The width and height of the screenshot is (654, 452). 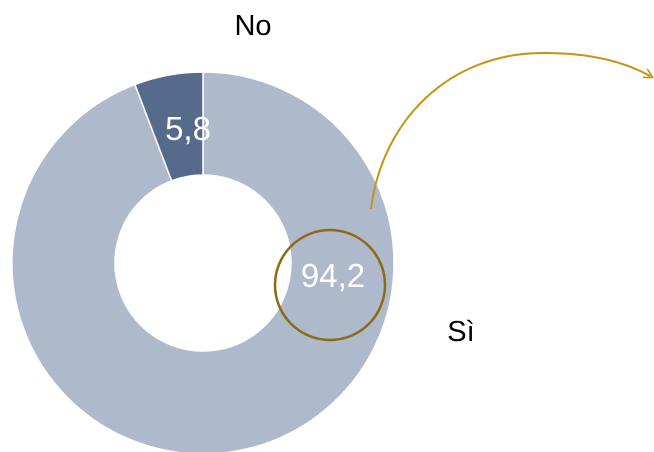 I want to click on category-label-si: Sì, so click(x=460, y=332).